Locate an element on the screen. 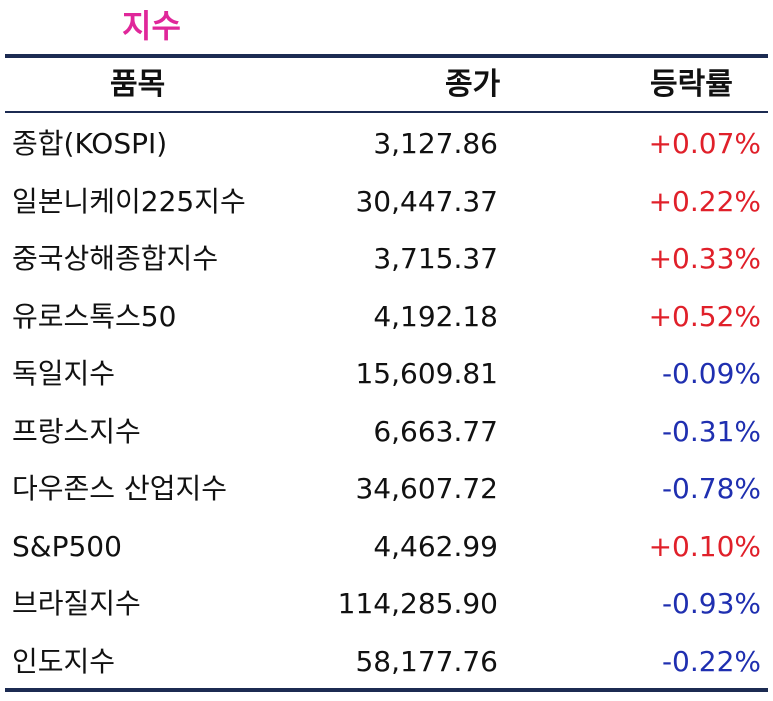  row-change: -0.93% is located at coordinates (711, 603).